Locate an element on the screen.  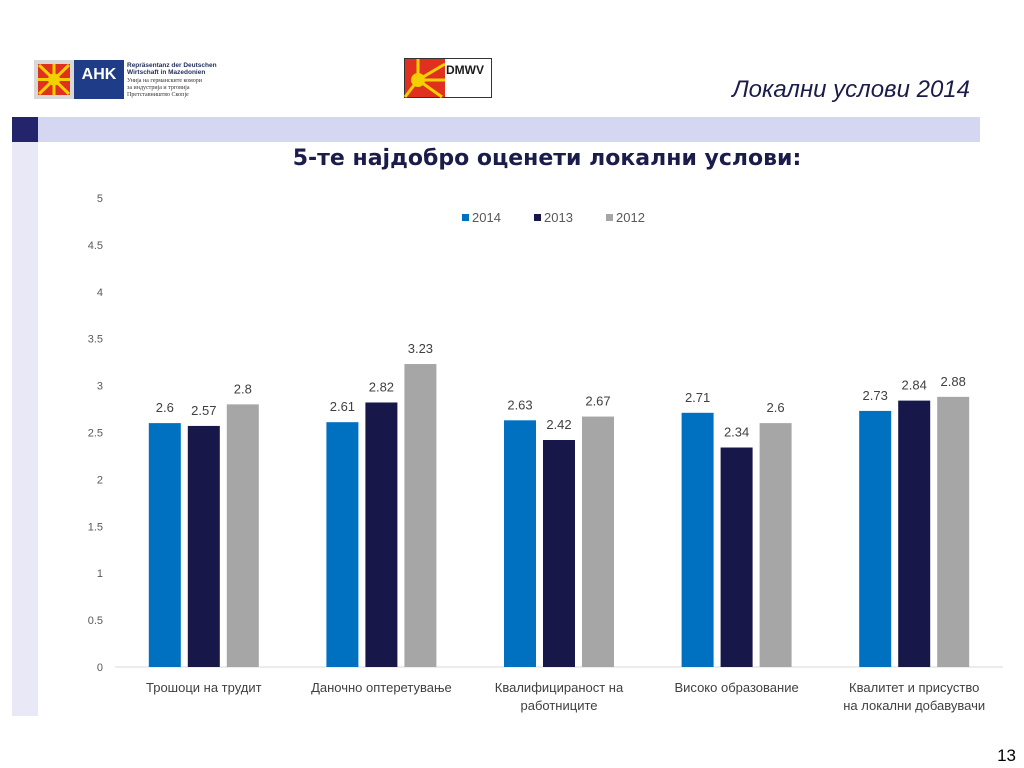
side-band is located at coordinates (25, 429).